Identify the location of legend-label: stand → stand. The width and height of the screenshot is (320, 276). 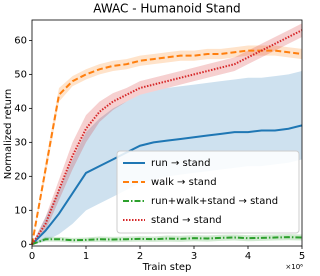
(186, 220).